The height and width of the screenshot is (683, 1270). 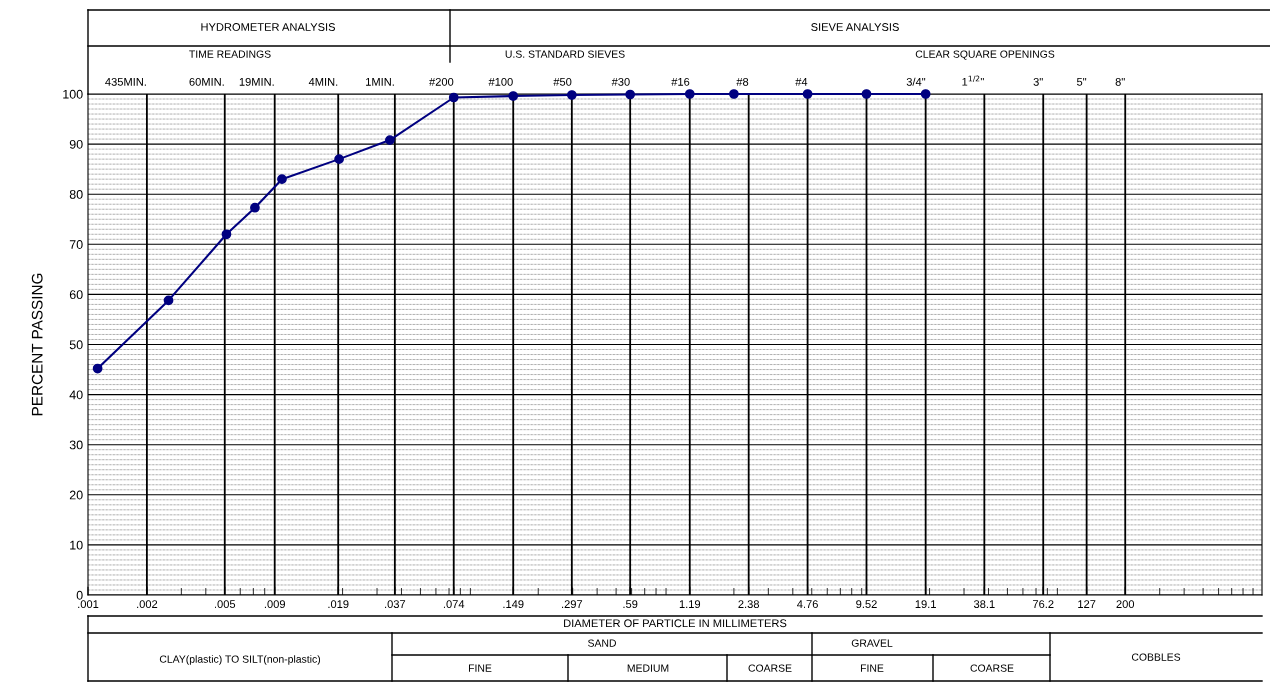 What do you see at coordinates (76, 345) in the screenshot?
I see `y-tick-label: 50` at bounding box center [76, 345].